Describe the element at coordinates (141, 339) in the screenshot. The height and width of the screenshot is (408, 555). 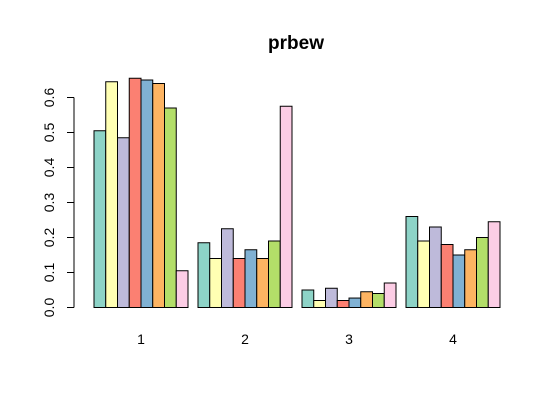
I see `x-category-label: 1` at that location.